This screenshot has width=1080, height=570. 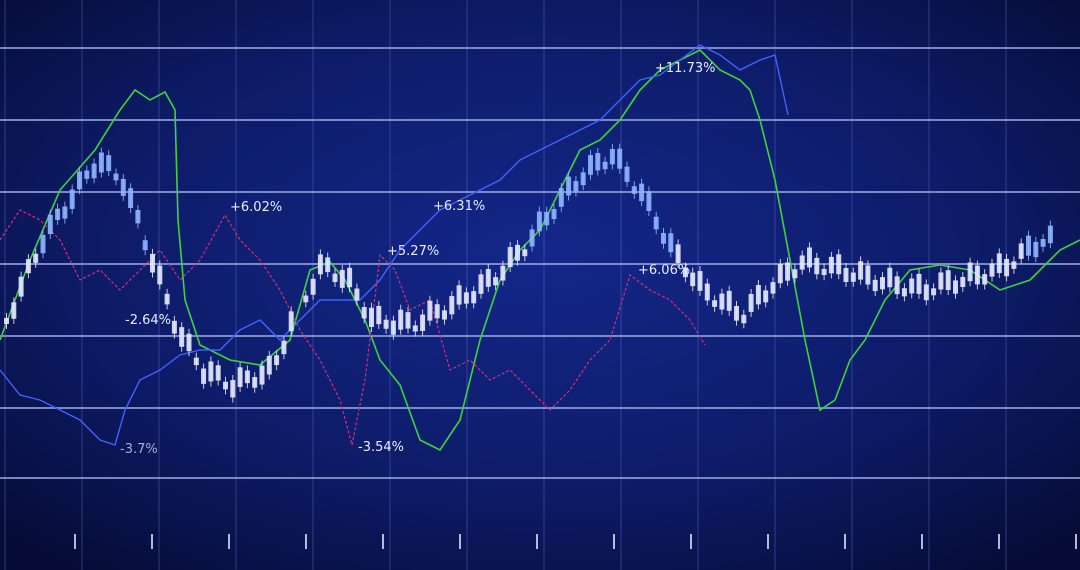 What do you see at coordinates (685, 68) in the screenshot?
I see `annotation: +11.73%` at bounding box center [685, 68].